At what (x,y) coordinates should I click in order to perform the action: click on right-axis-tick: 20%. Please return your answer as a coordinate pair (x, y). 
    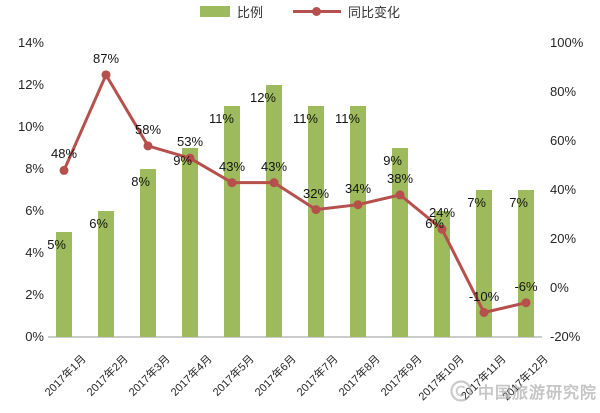
    Looking at the image, I should click on (563, 238).